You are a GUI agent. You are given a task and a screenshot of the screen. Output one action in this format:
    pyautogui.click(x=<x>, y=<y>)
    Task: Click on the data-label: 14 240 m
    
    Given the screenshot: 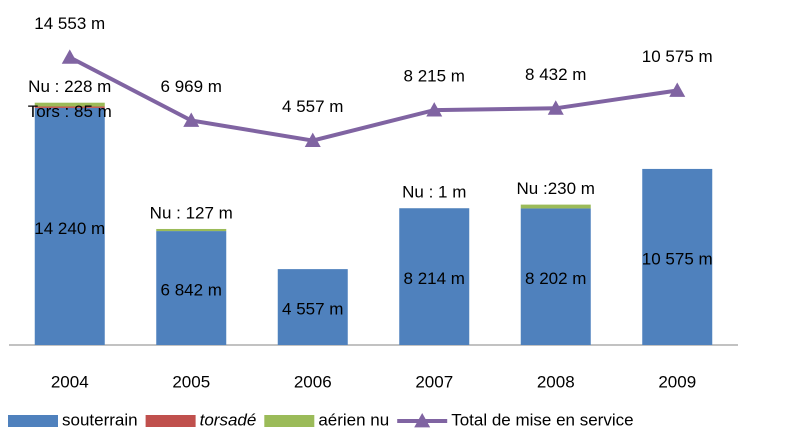 What is the action you would take?
    pyautogui.click(x=69, y=228)
    